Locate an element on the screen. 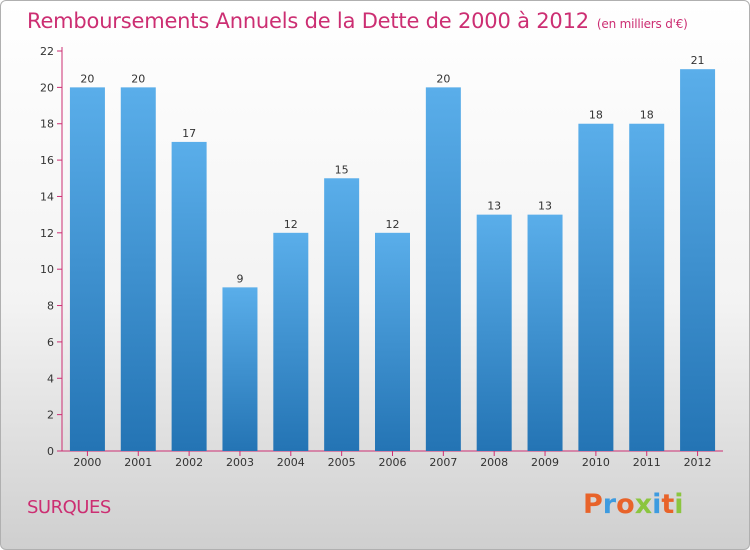  proxiti-logo: Proxiti is located at coordinates (633, 504).